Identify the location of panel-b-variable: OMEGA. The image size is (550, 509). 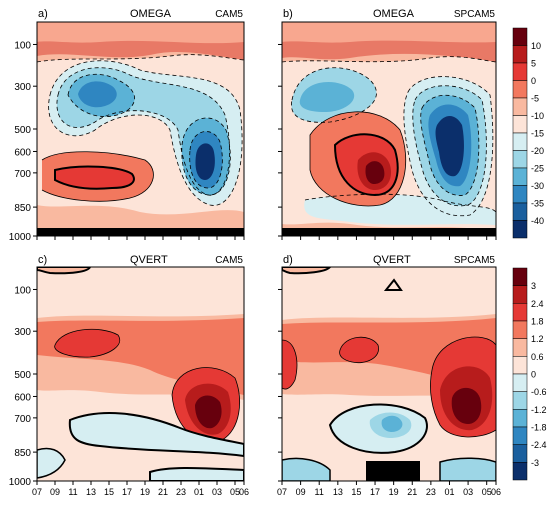
(394, 14).